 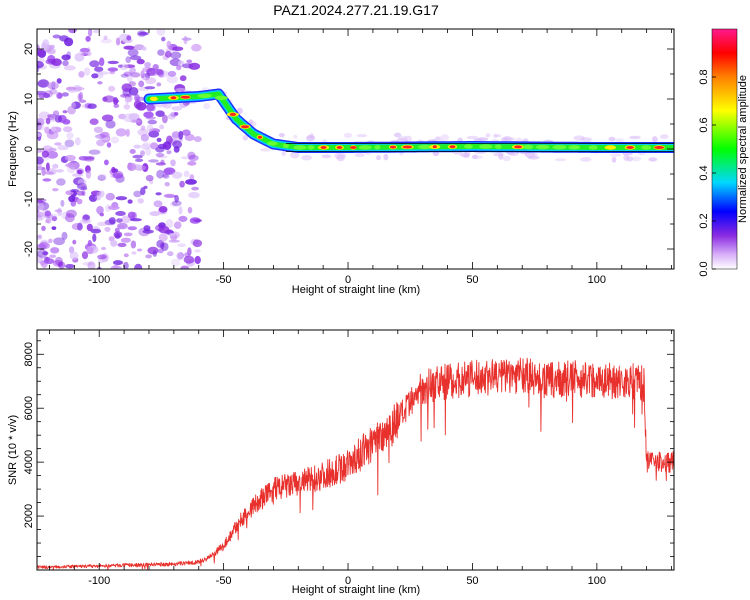 I want to click on snr-x-tick-label: 50, so click(x=472, y=581).